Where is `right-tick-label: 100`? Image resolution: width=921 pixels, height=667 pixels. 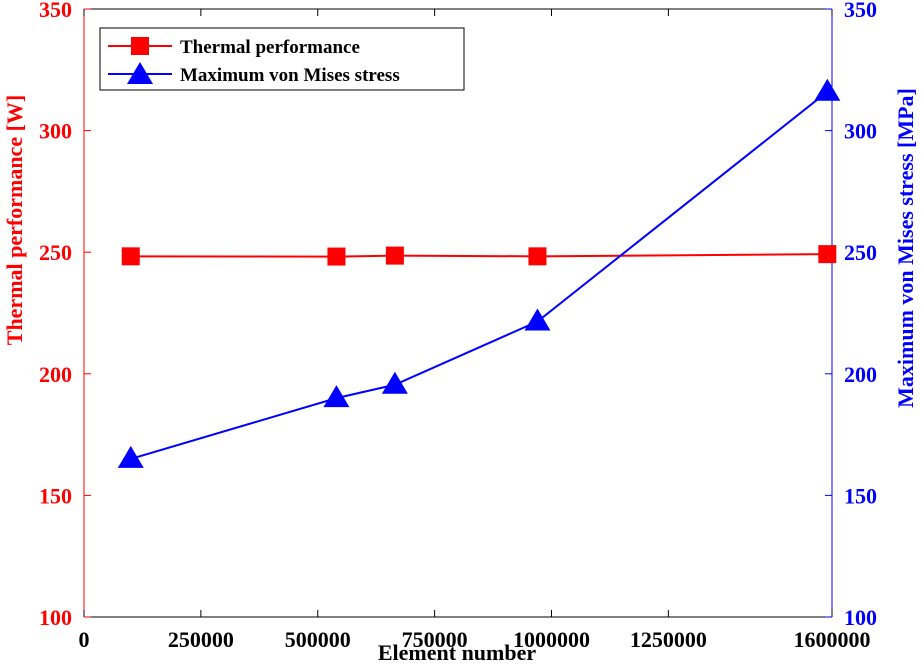
right-tick-label: 100 is located at coordinates (860, 617).